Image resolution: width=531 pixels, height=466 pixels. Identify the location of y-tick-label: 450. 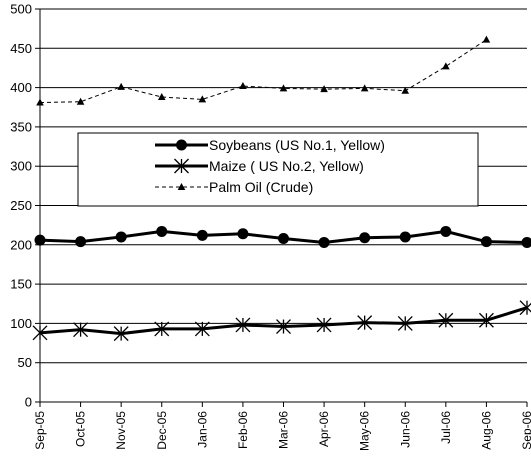
(21, 48).